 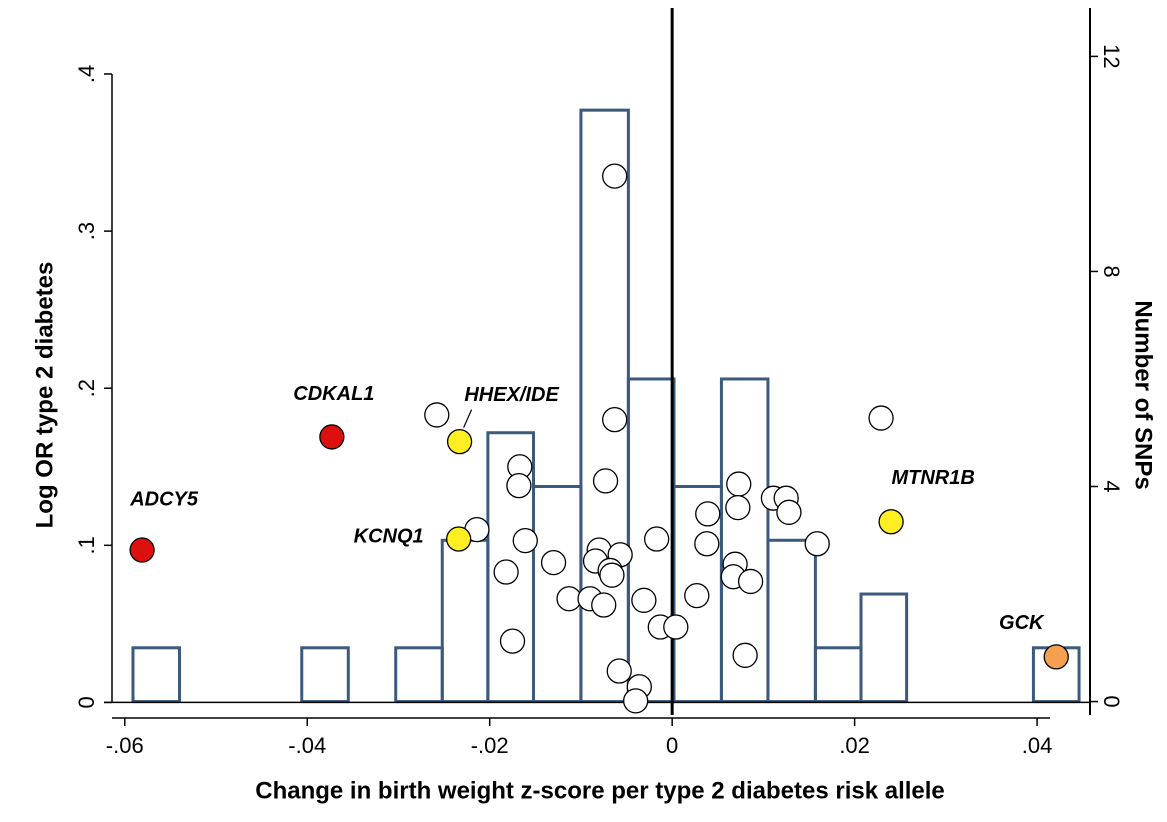 I want to click on y2-tick-label: 4, so click(x=1111, y=486).